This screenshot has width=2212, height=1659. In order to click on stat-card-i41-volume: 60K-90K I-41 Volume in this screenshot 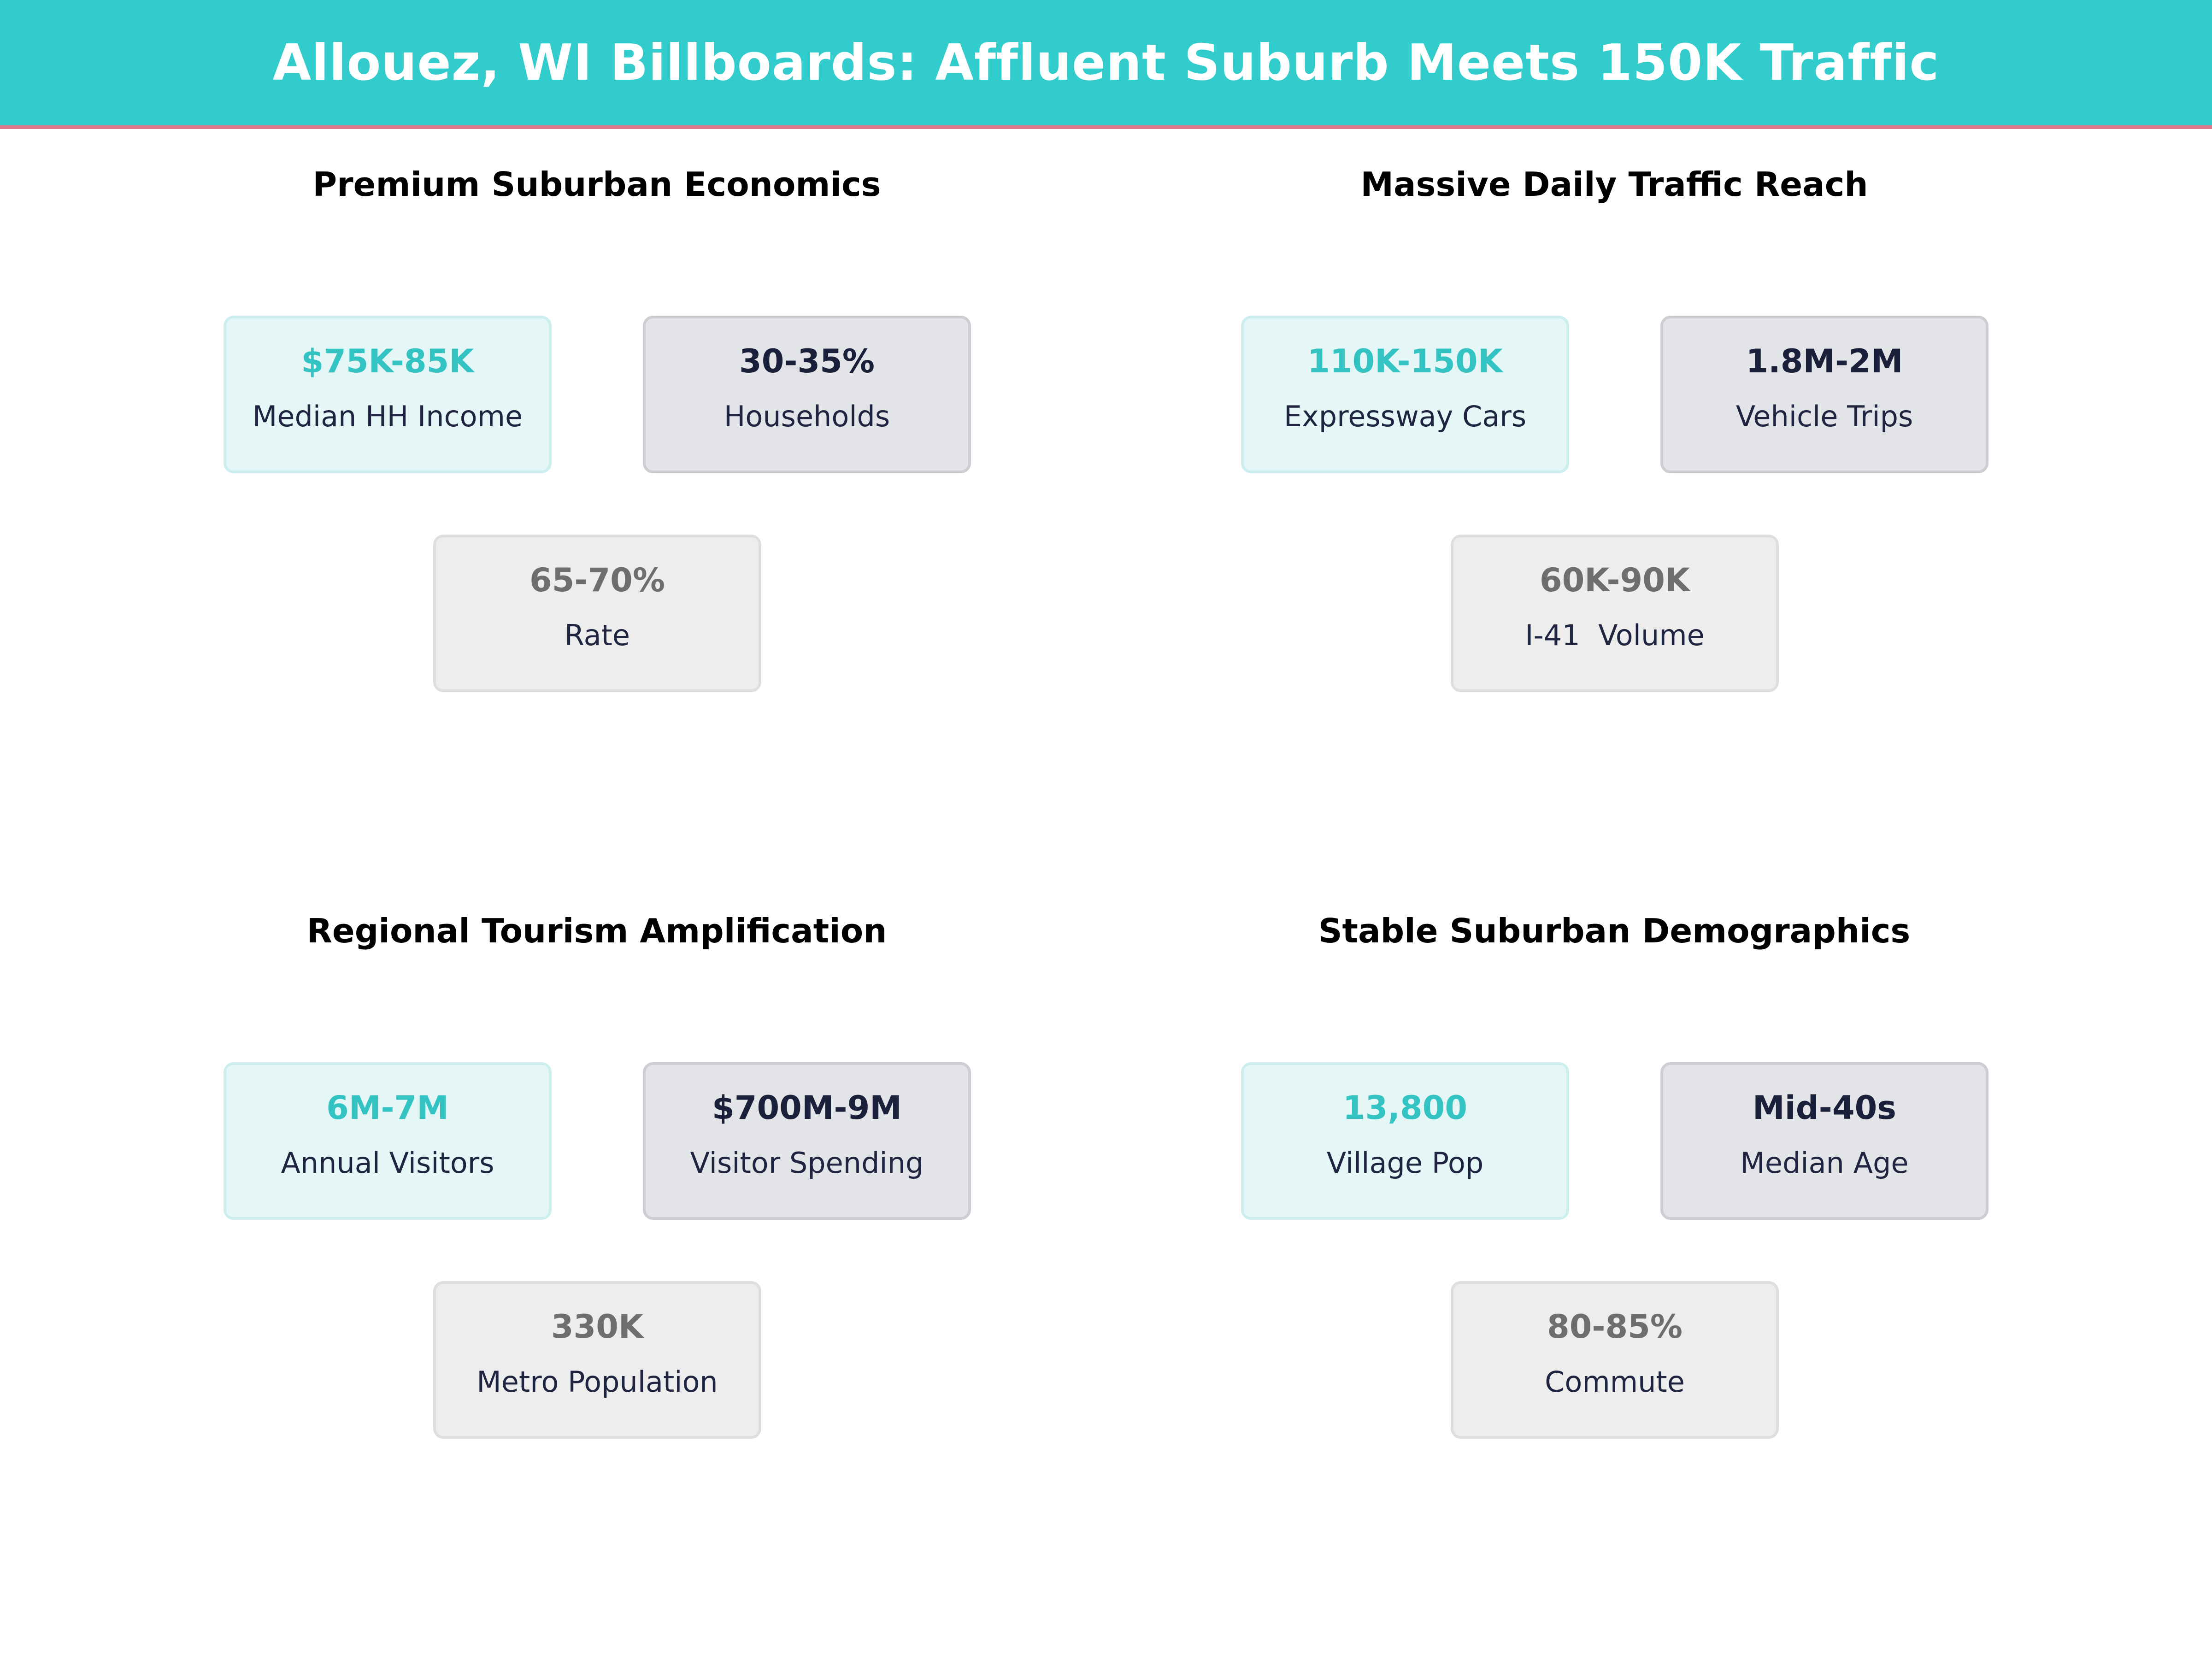, I will do `click(1615, 613)`.